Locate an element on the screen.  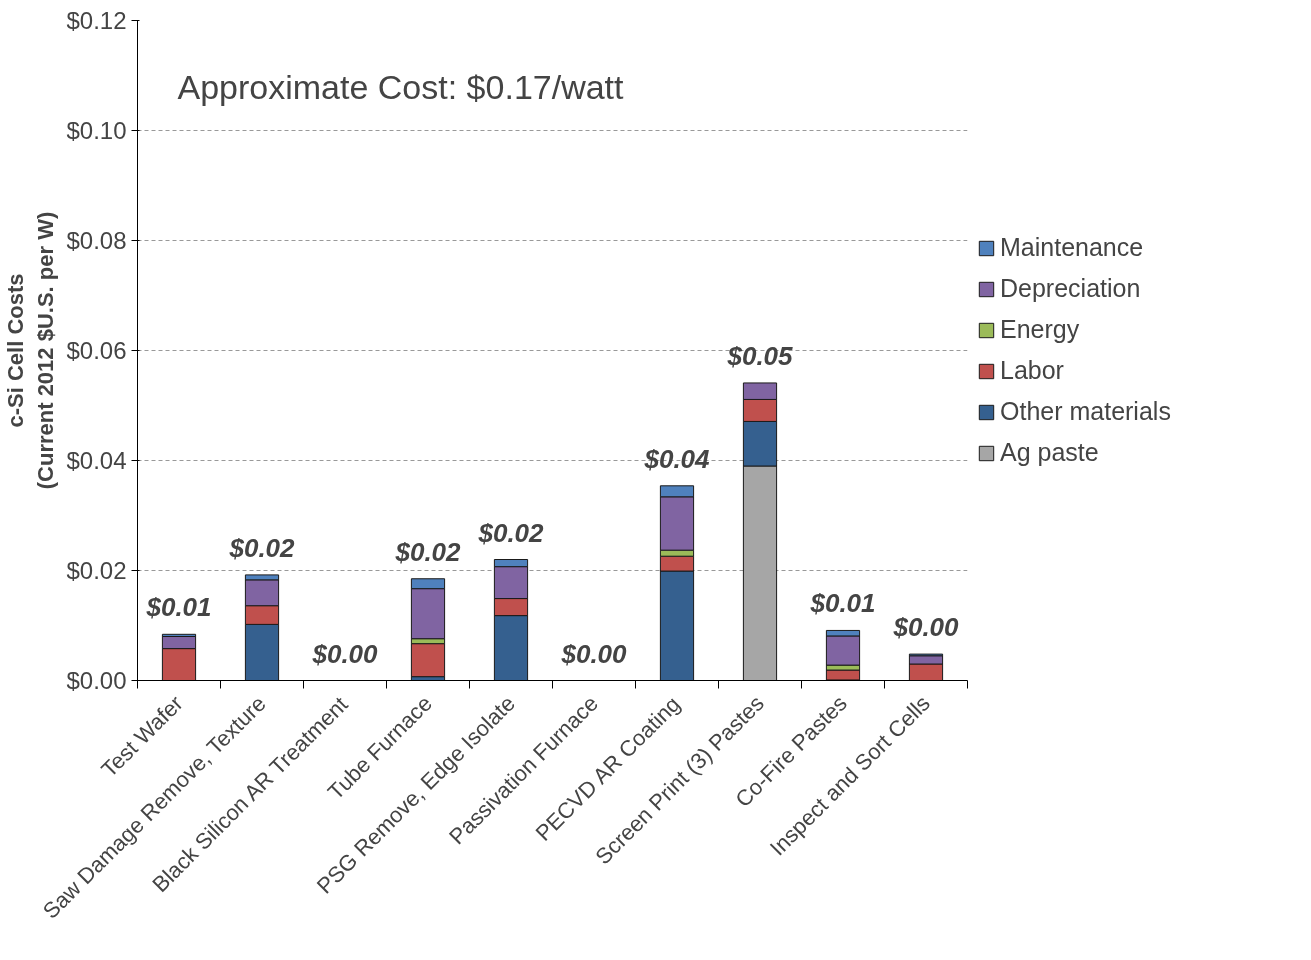
y-tick-label: $0.10 is located at coordinates (96, 130).